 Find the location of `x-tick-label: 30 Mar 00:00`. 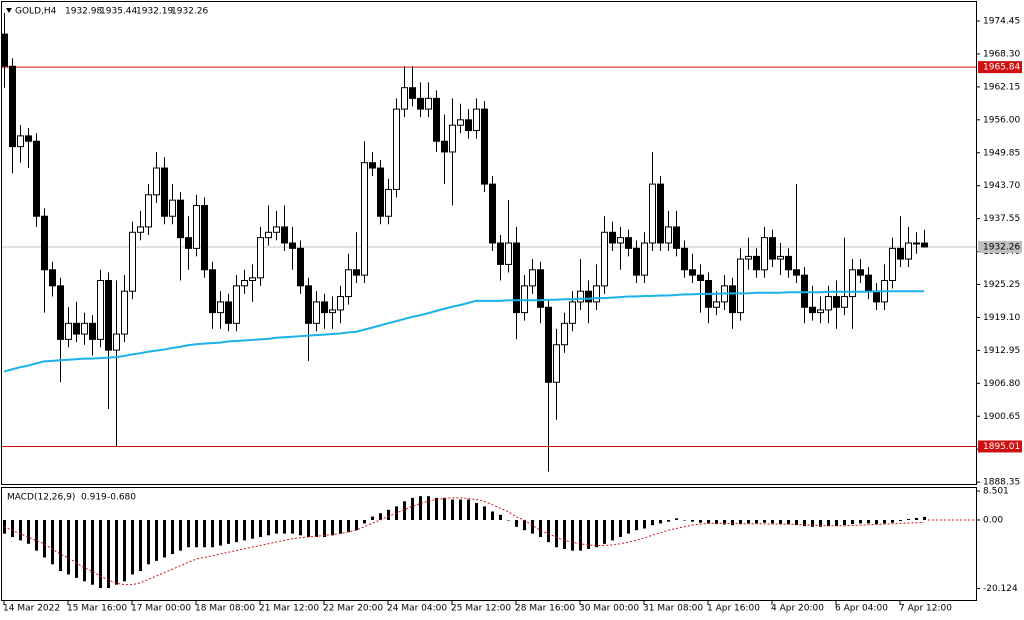

x-tick-label: 30 Mar 00:00 is located at coordinates (609, 609).